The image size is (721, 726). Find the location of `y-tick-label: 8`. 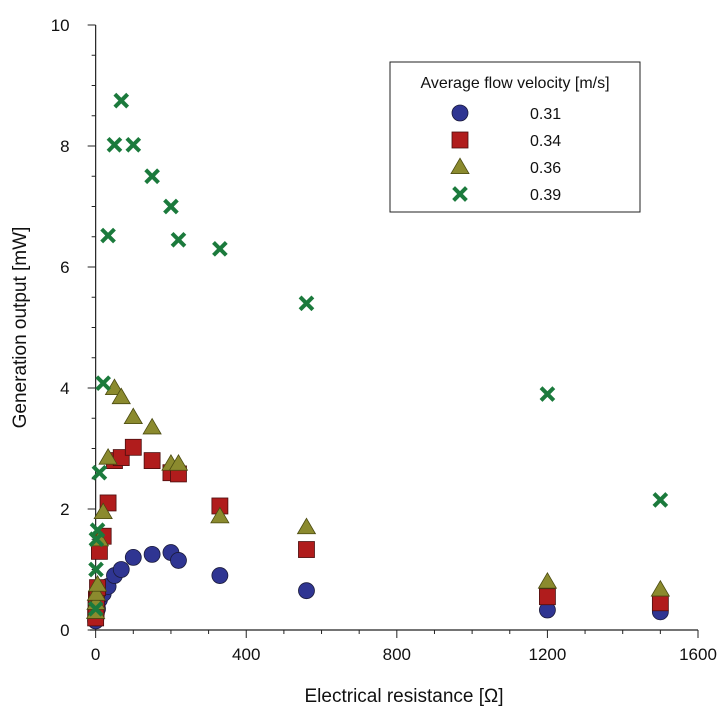

y-tick-label: 8 is located at coordinates (64, 146).